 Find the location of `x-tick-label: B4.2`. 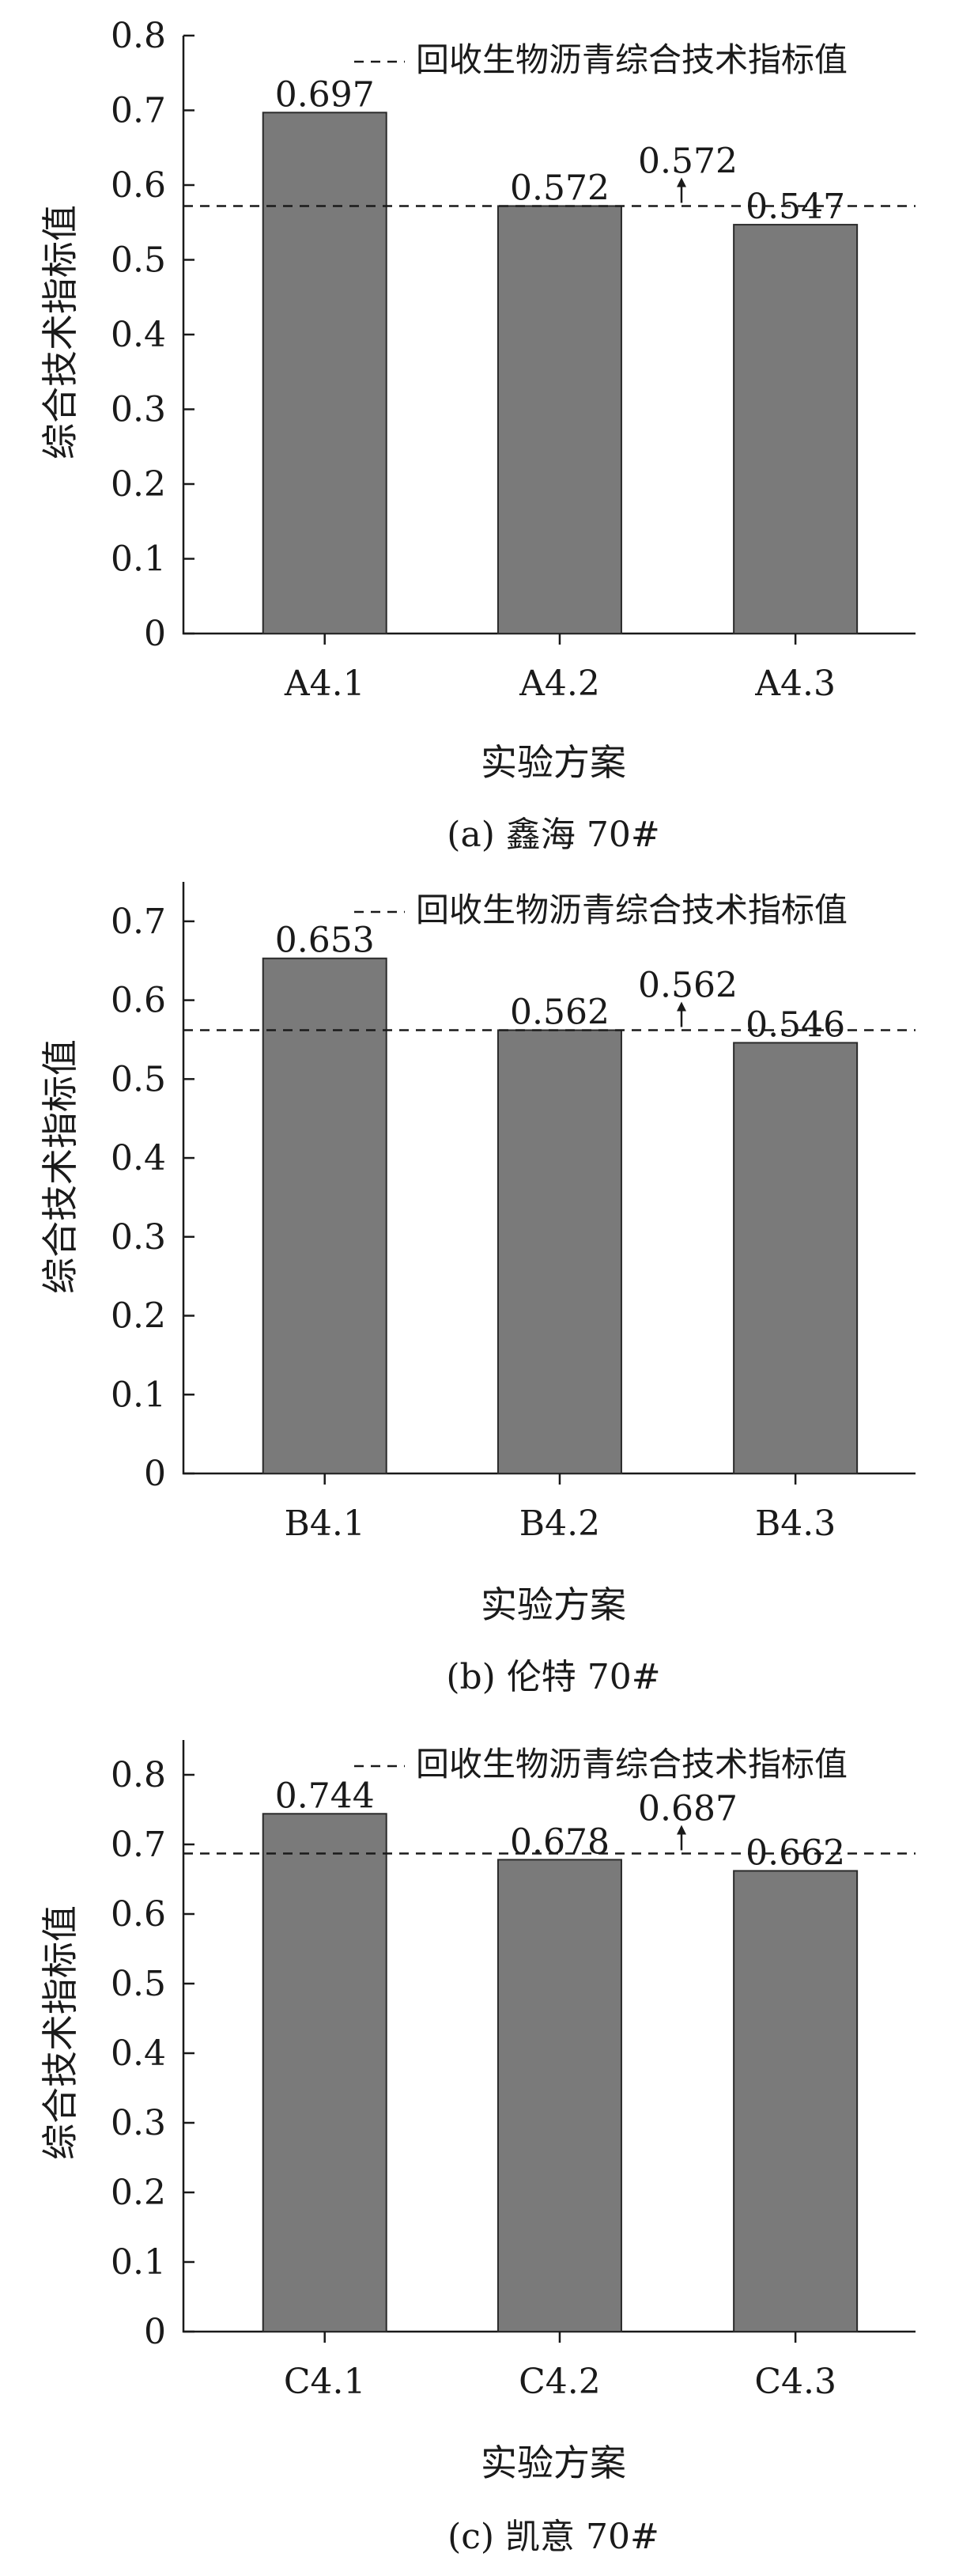

x-tick-label: B4.2 is located at coordinates (559, 1524).